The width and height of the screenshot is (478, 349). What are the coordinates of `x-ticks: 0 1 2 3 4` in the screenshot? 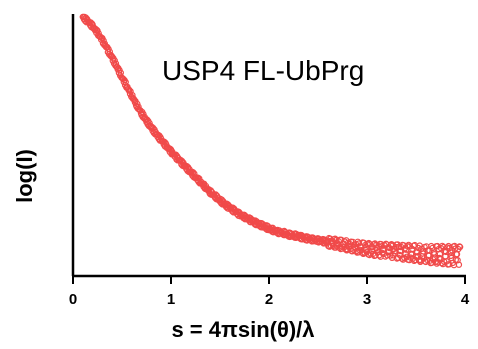 It's located at (269, 292).